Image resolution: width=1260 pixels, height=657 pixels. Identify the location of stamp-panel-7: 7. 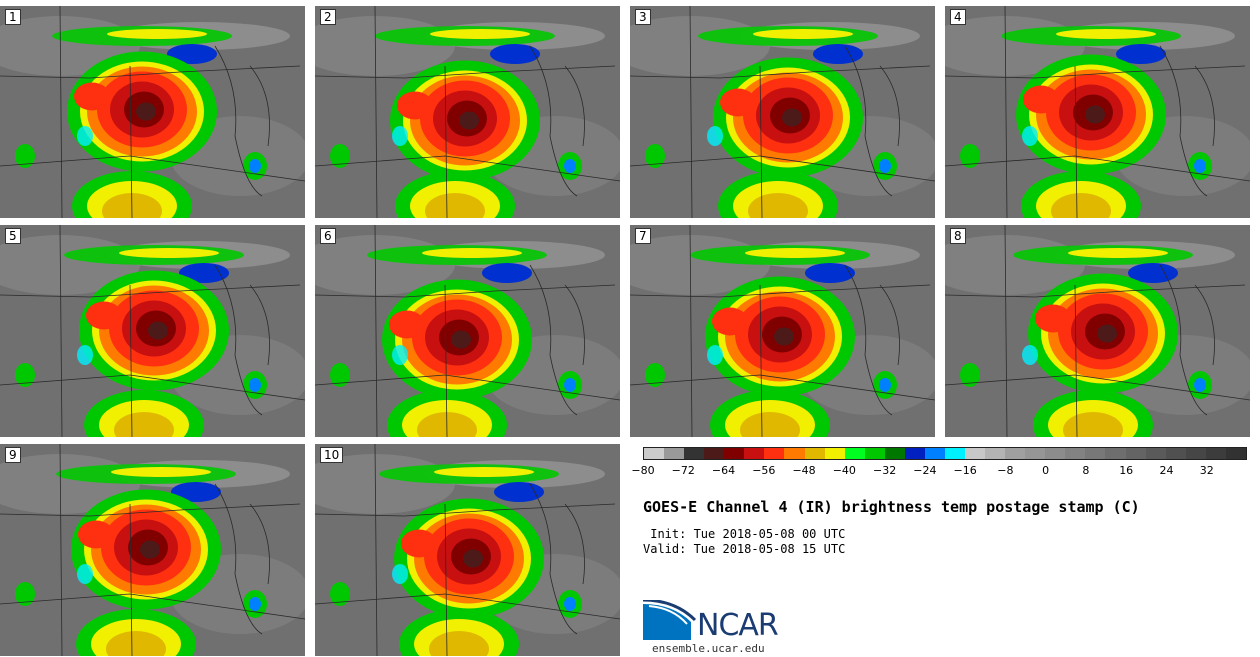
(782, 331).